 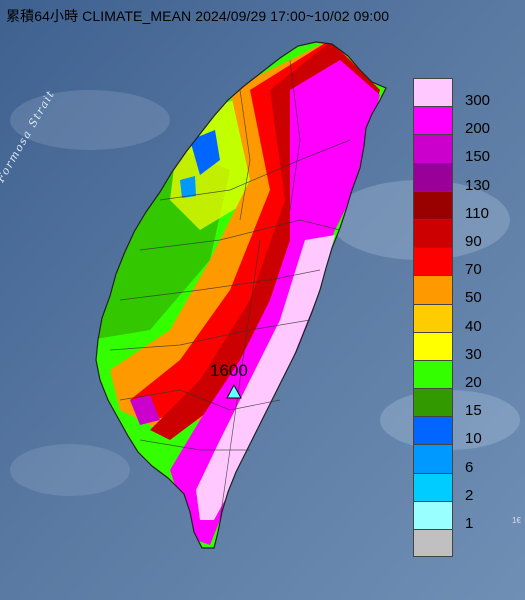 I want to click on legend-label: 10, so click(x=473, y=439).